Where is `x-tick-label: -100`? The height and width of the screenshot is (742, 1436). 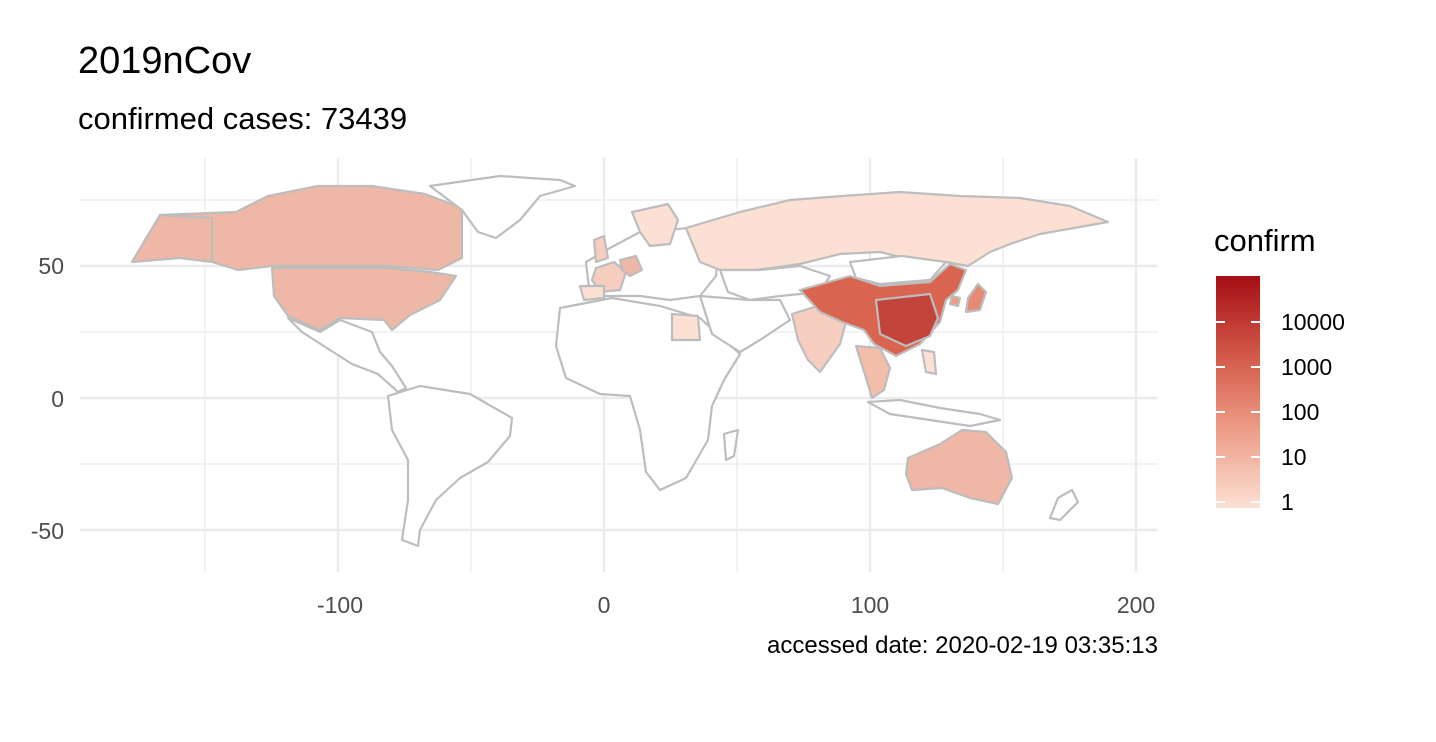 x-tick-label: -100 is located at coordinates (340, 605).